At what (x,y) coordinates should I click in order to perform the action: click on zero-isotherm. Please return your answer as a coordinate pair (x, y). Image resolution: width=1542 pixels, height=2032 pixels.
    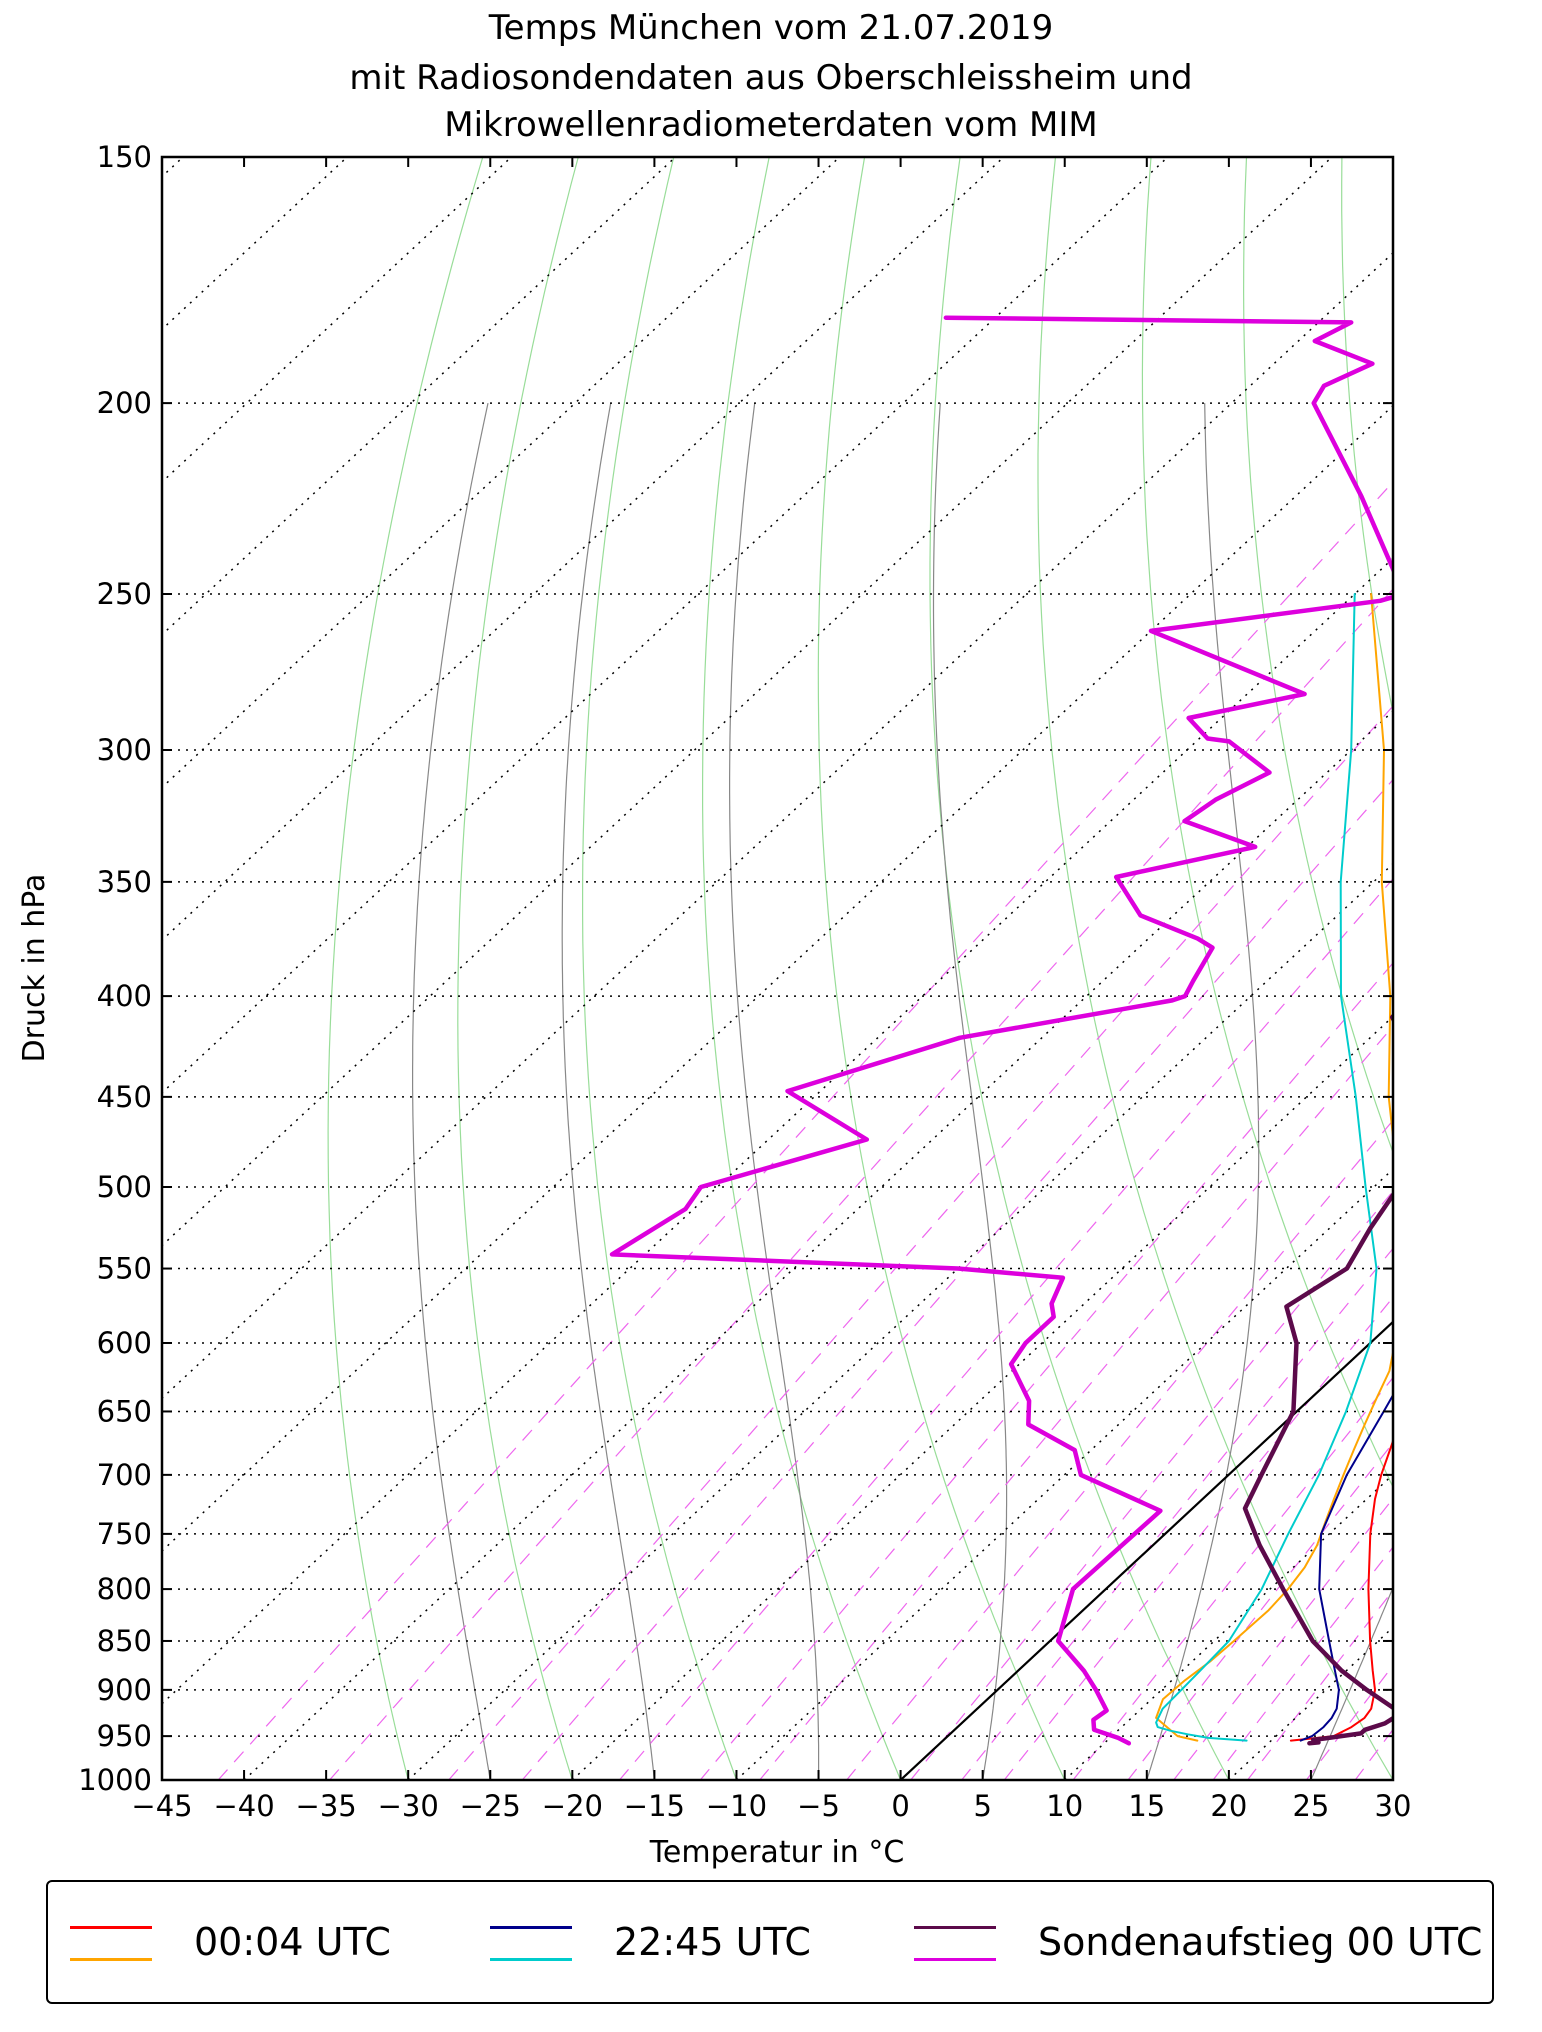
    Looking at the image, I should click on (1146, 1550).